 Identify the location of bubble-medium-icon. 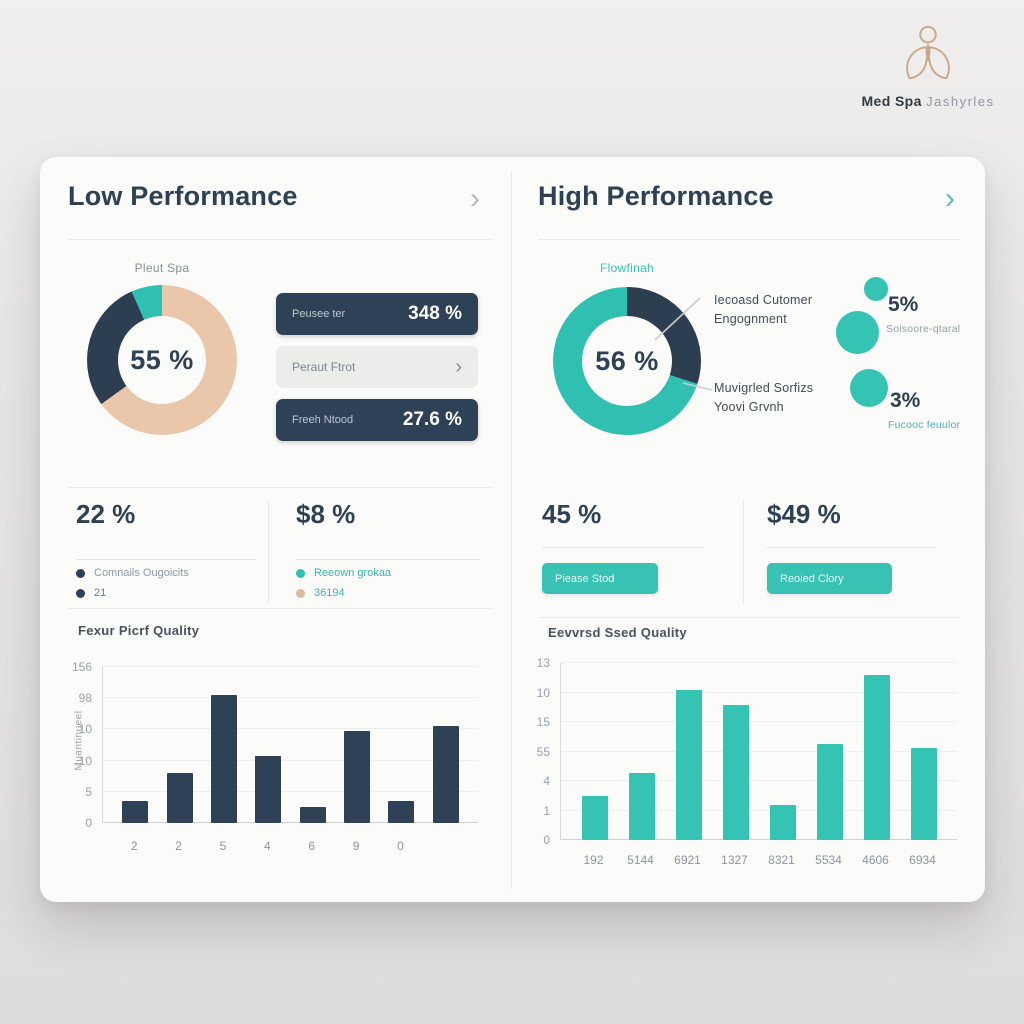
(869, 388).